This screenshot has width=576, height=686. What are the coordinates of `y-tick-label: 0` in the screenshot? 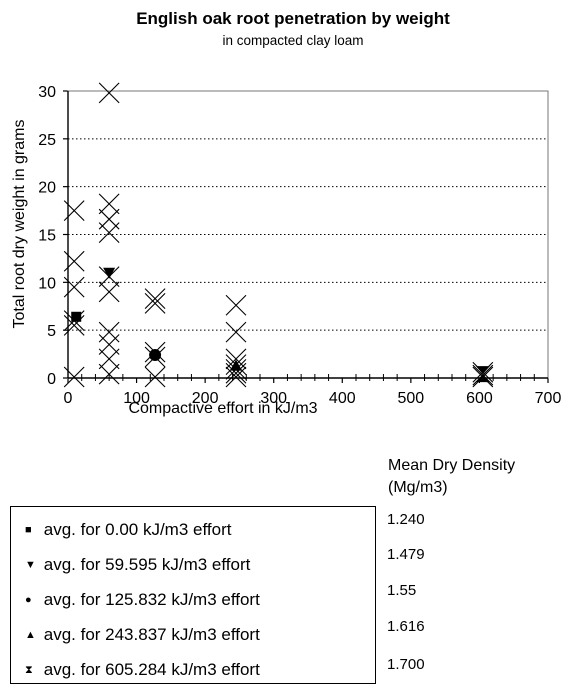 It's located at (51, 379).